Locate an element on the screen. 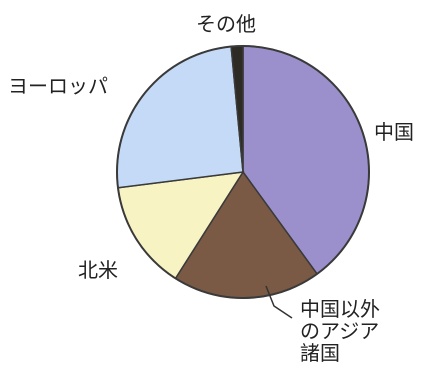 The height and width of the screenshot is (374, 422). slice-label-other: その他 is located at coordinates (226, 24).